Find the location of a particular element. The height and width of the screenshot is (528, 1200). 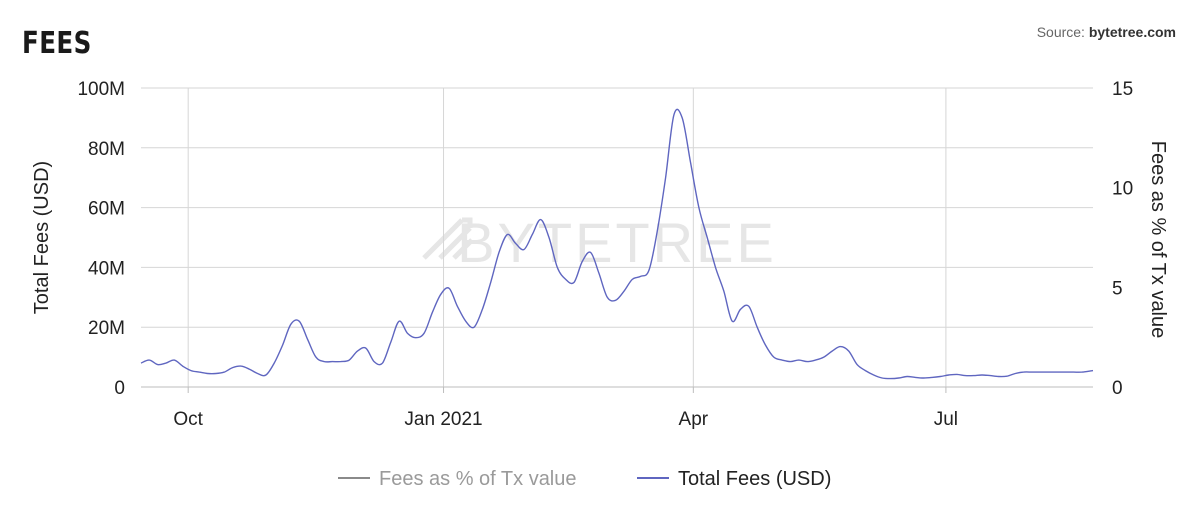

source-credit: Source: bytetree.com is located at coordinates (1106, 32).